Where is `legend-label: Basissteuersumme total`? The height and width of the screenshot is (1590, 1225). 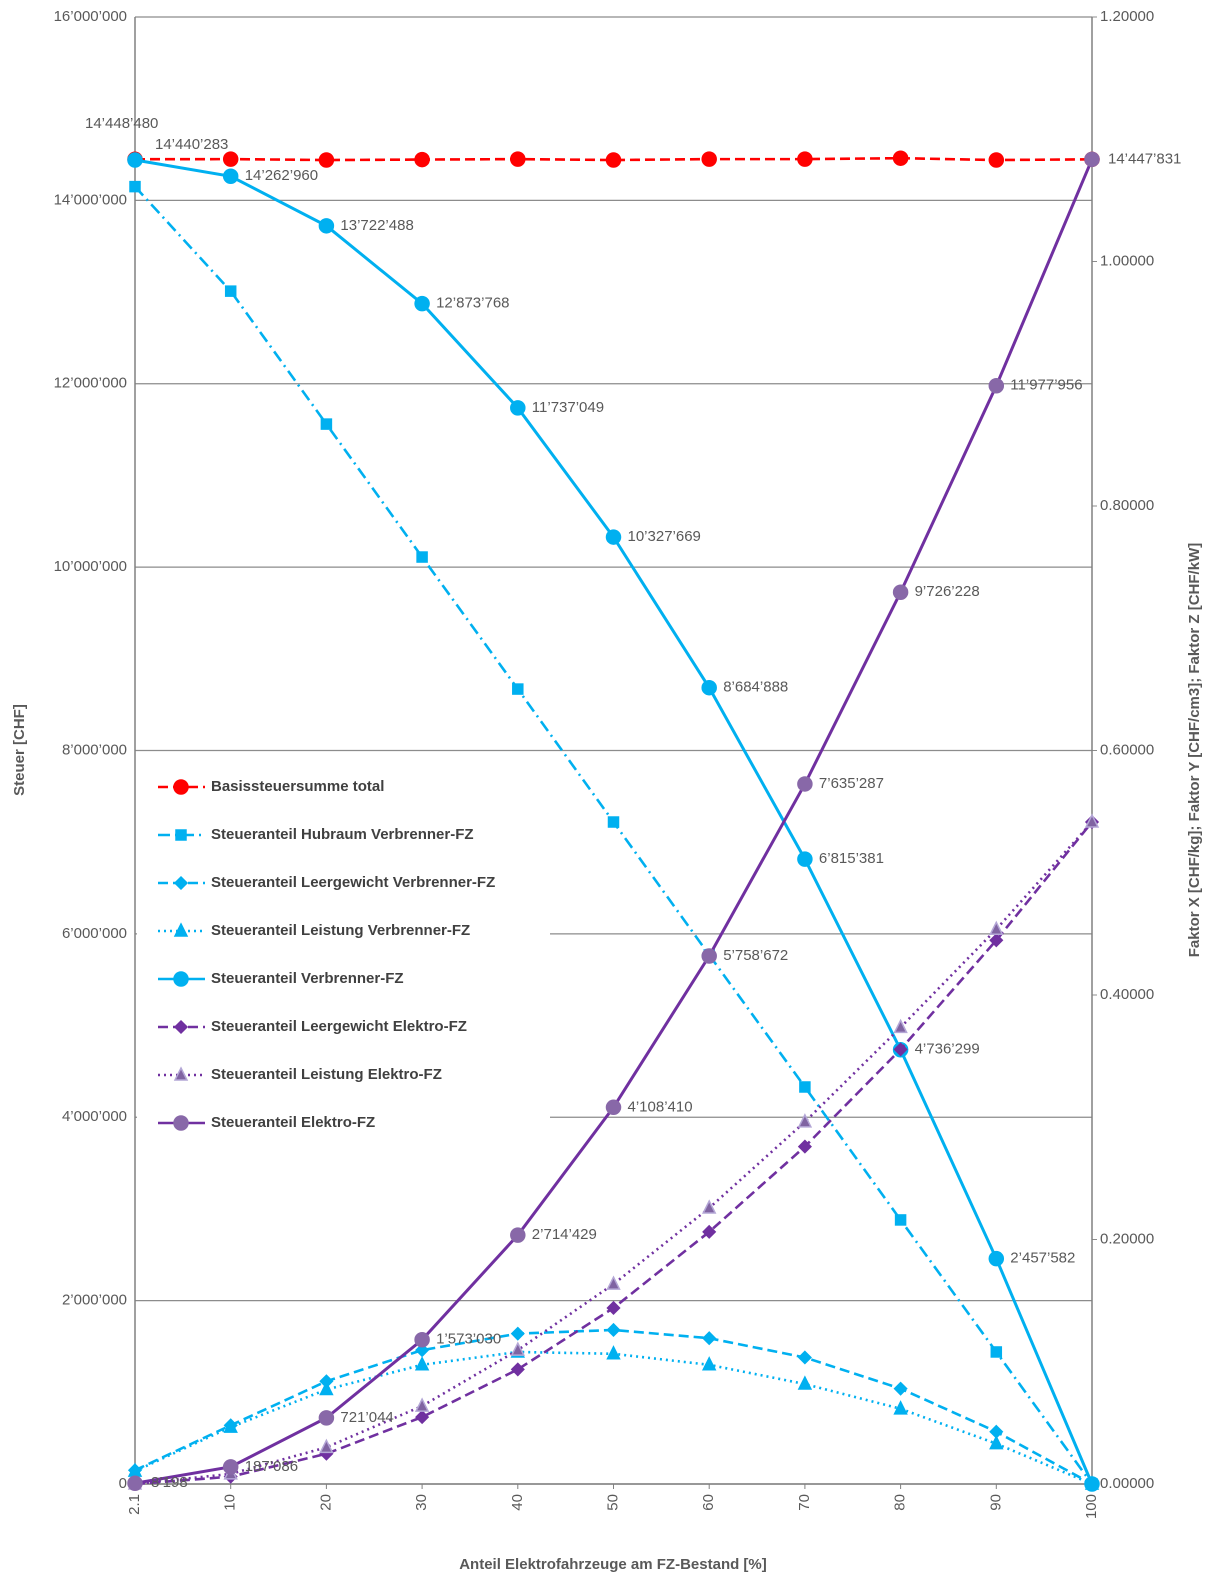
legend-label: Basissteuersumme total is located at coordinates (297, 786).